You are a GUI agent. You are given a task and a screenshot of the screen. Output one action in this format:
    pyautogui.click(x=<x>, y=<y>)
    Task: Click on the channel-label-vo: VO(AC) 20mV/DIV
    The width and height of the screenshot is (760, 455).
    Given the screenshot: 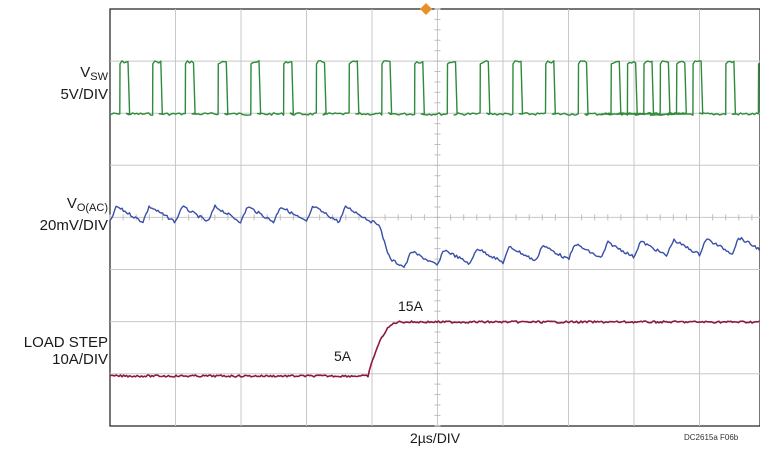 What is the action you would take?
    pyautogui.click(x=73, y=214)
    